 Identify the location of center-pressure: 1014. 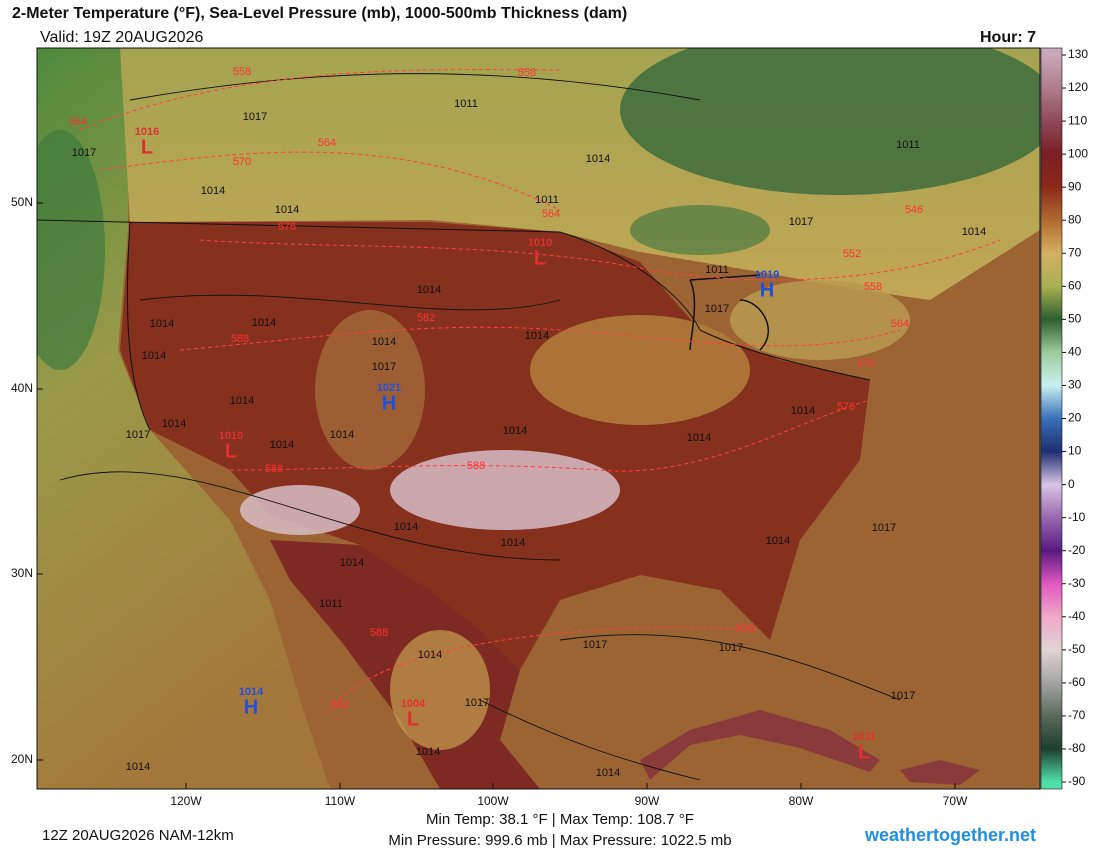
(251, 692).